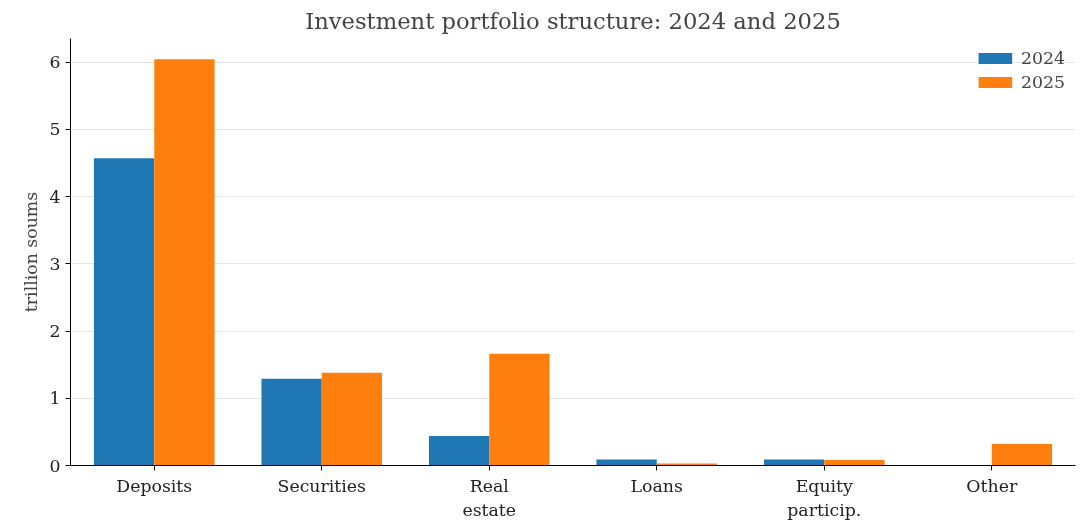  I want to click on x-tick-label: Loans, so click(656, 485).